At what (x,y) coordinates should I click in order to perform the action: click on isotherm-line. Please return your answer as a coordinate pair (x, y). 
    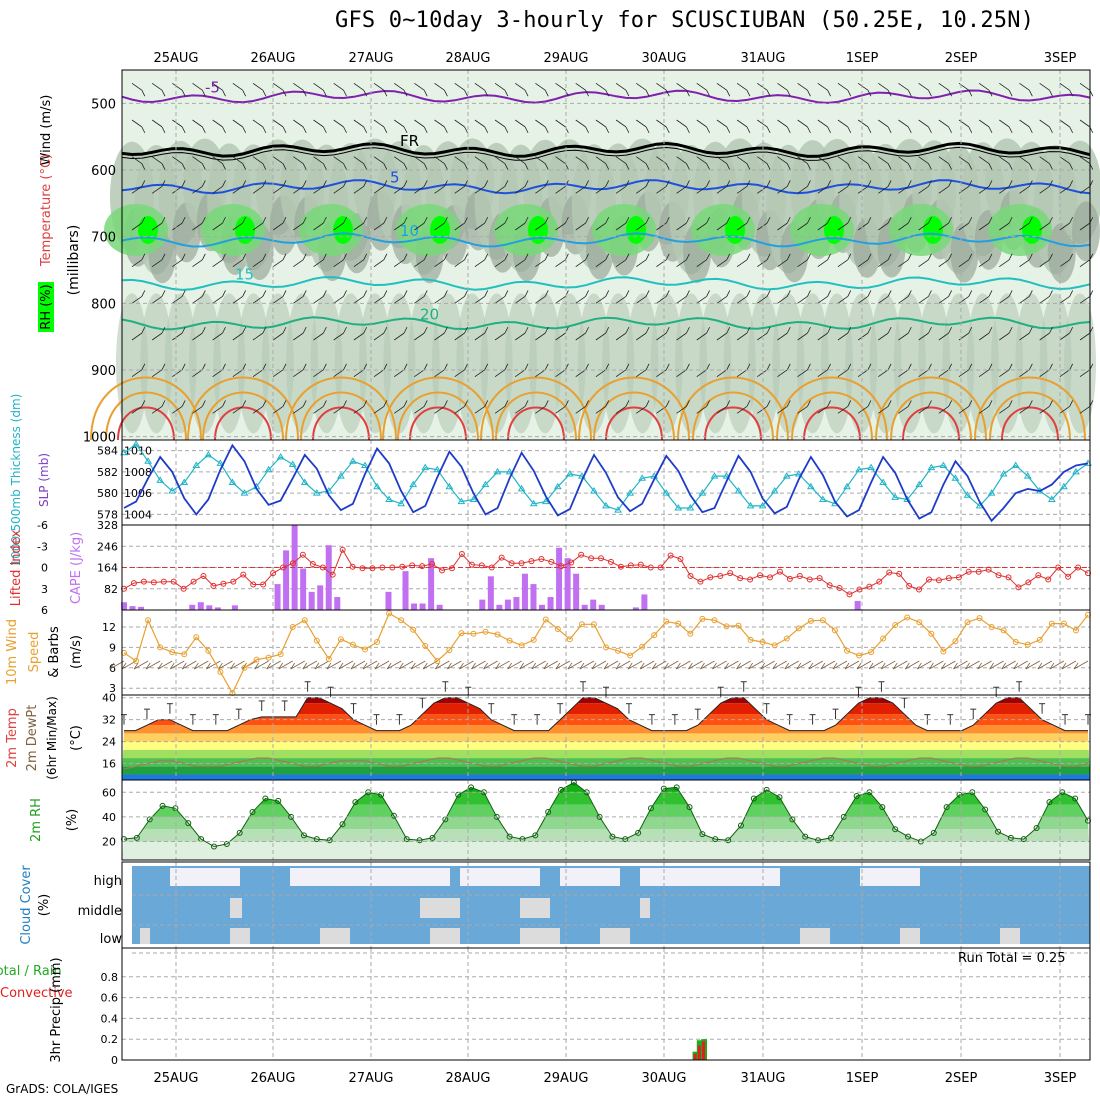
    Looking at the image, I should click on (606, 323).